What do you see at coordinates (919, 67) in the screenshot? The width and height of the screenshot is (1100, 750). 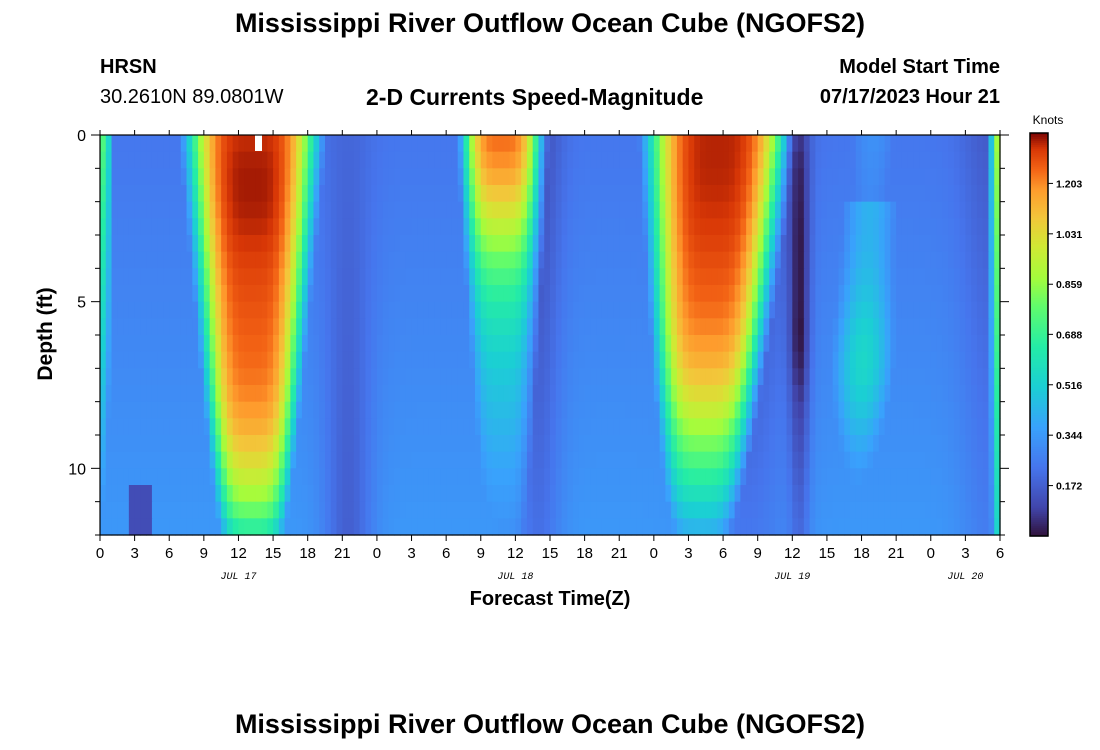 I see `model-start-label: Model Start Time` at bounding box center [919, 67].